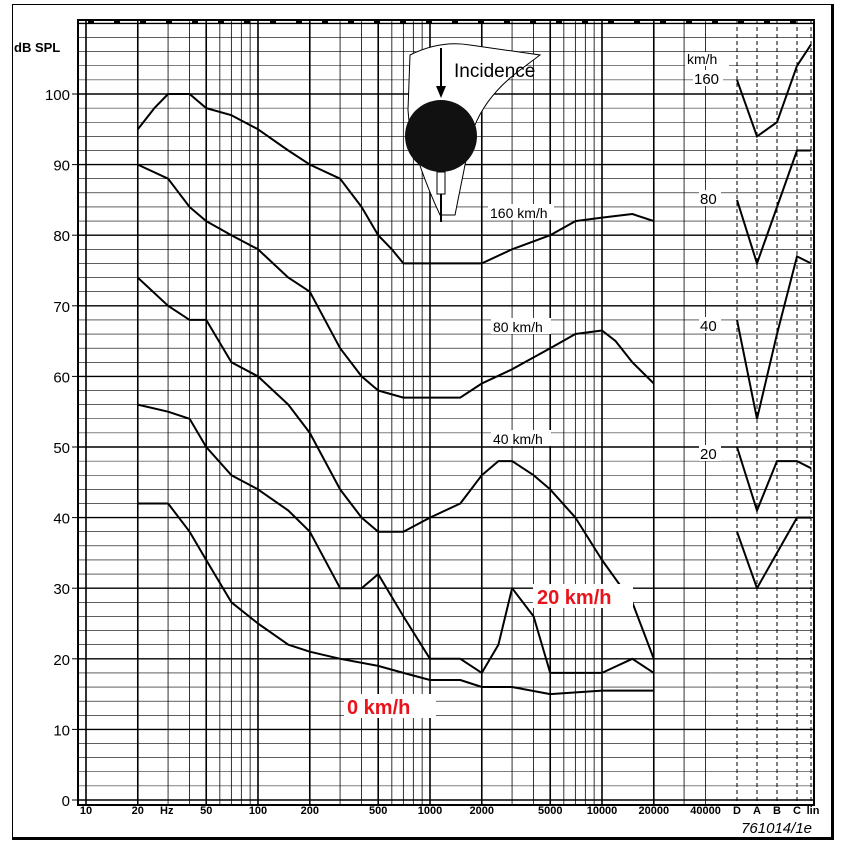  What do you see at coordinates (653, 811) in the screenshot?
I see `x-tick-label: 20000` at bounding box center [653, 811].